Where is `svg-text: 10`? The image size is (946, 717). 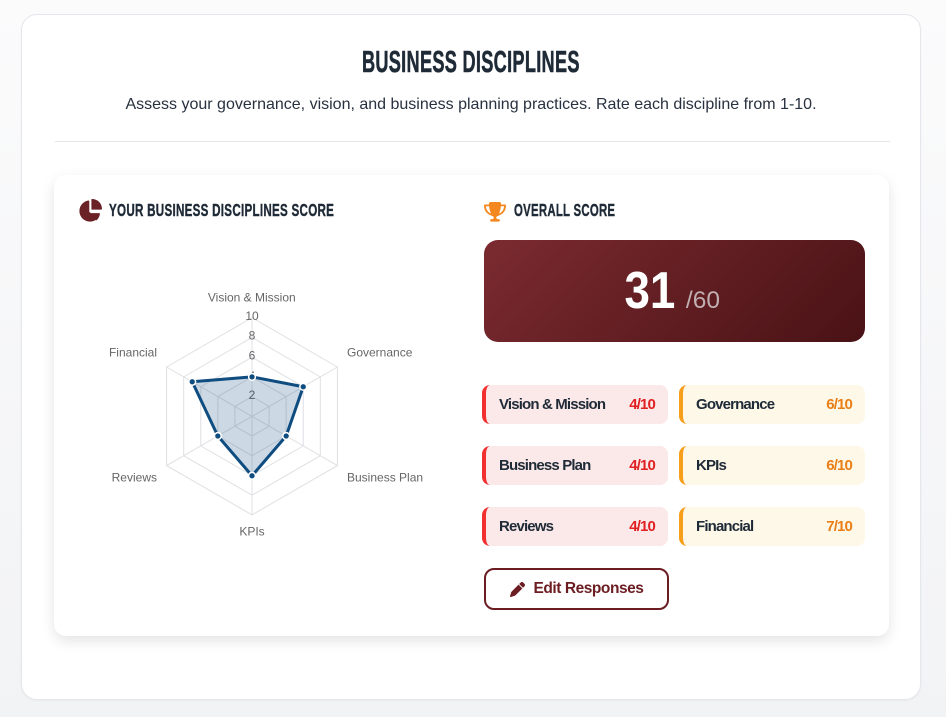 svg-text: 10 is located at coordinates (252, 316).